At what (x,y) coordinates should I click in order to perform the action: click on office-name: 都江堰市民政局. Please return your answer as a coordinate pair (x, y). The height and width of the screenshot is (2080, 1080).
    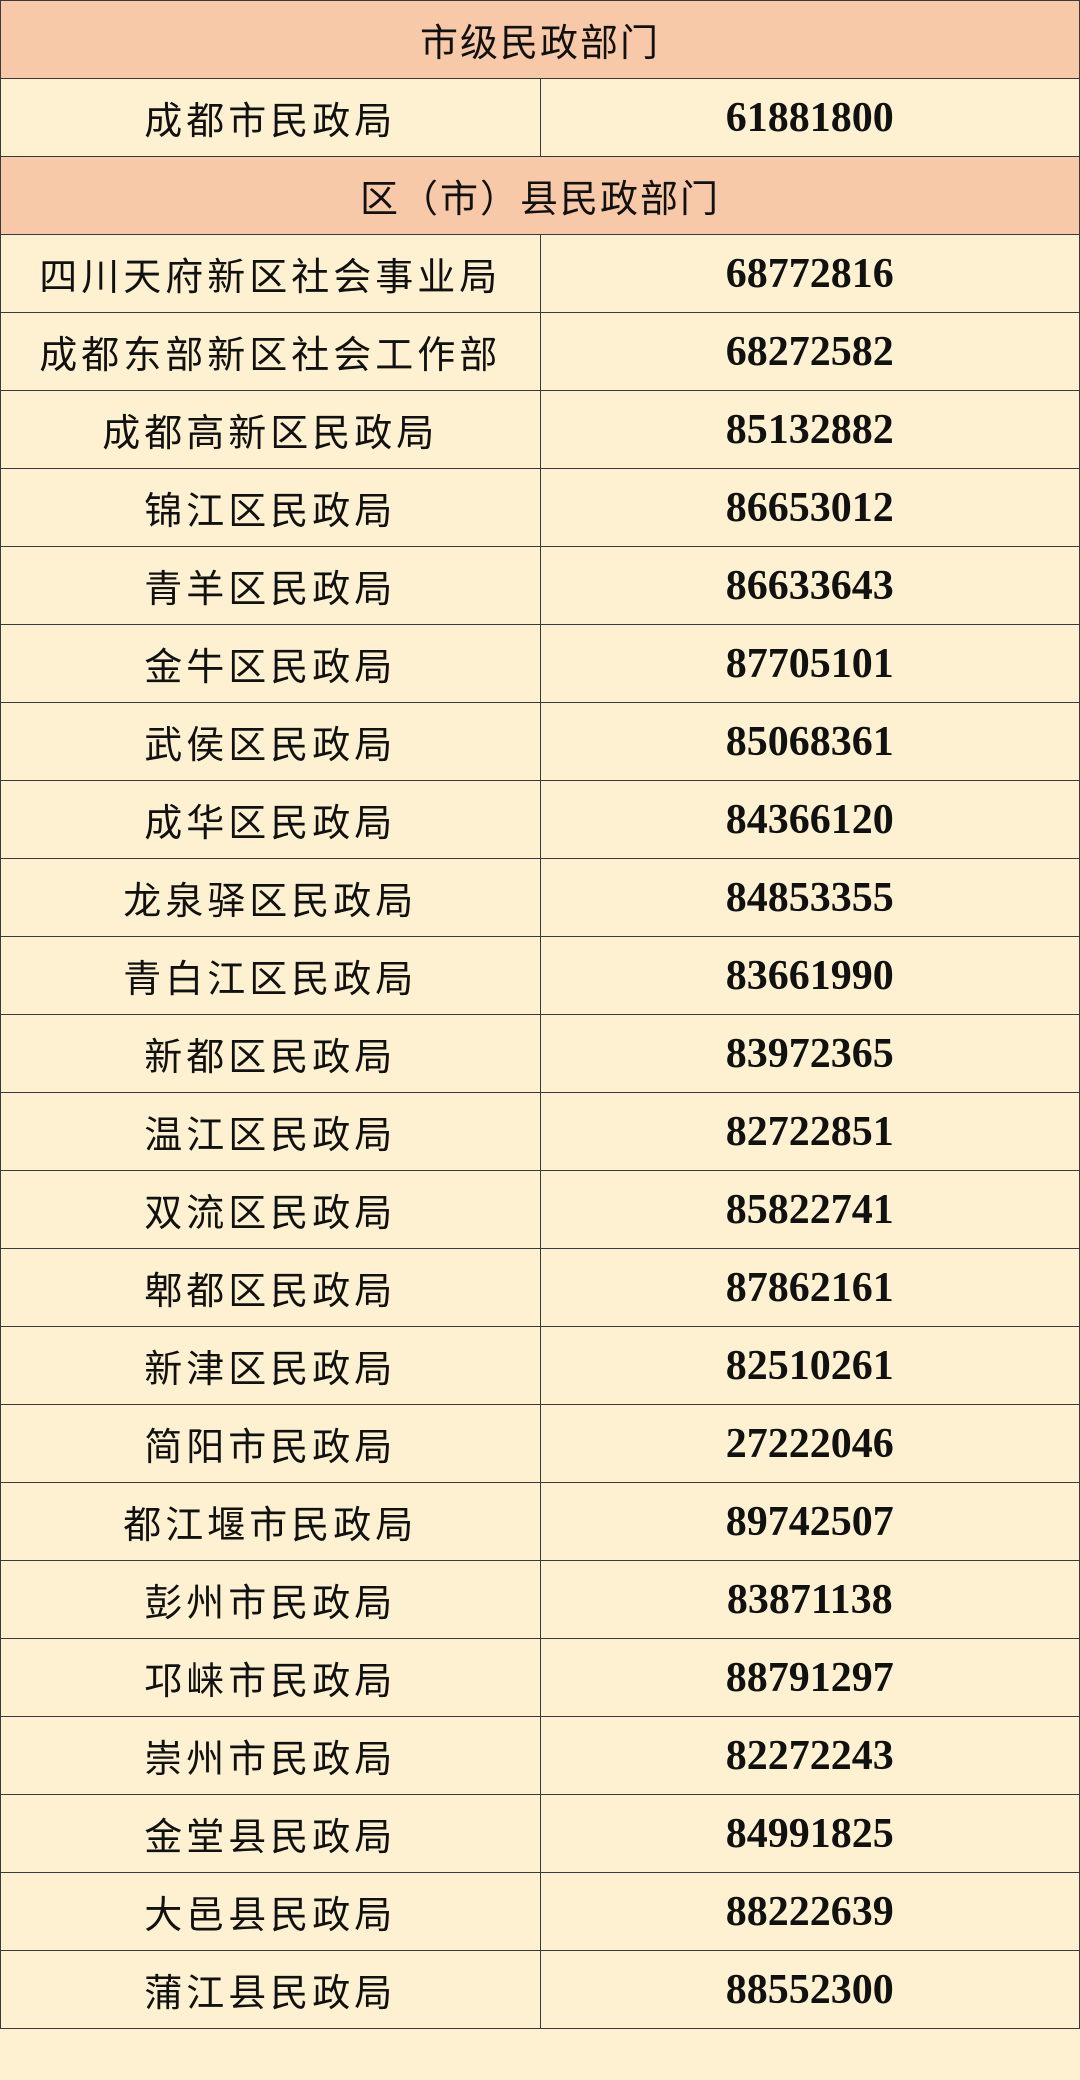
    Looking at the image, I should click on (270, 1521).